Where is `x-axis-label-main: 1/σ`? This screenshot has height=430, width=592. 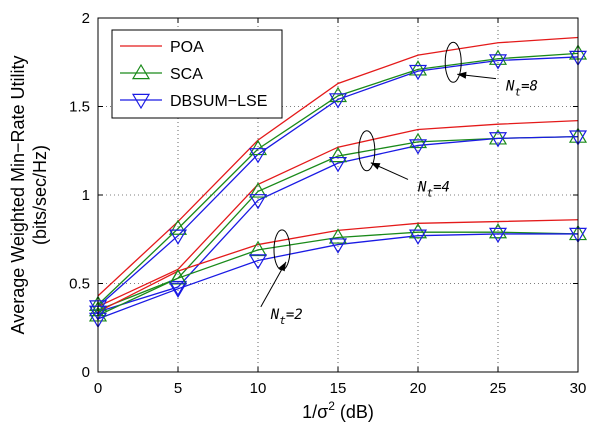
x-axis-label-main: 1/σ is located at coordinates (315, 412).